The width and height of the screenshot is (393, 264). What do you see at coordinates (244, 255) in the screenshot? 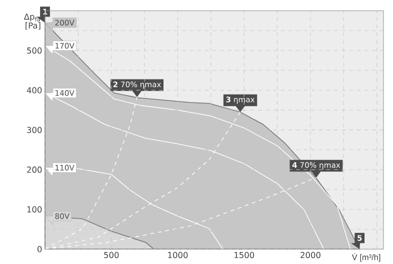
I see `x-tick-label: 1500` at bounding box center [244, 255].